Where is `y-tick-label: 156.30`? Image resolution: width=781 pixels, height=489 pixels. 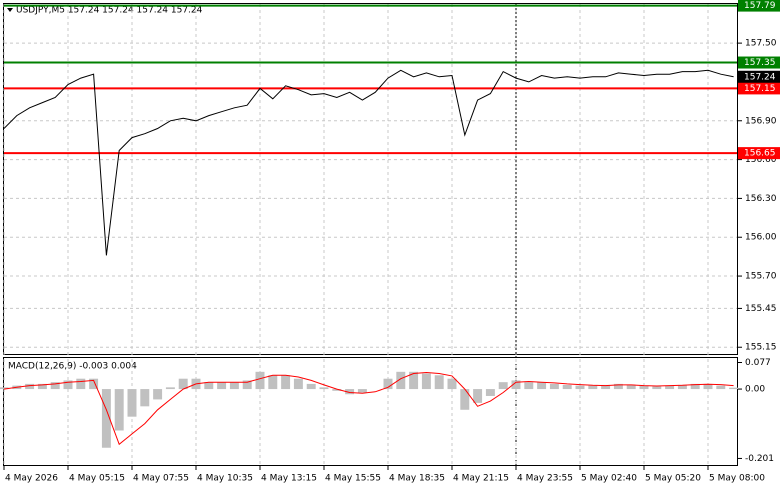
y-tick-label: 156.30 is located at coordinates (761, 199).